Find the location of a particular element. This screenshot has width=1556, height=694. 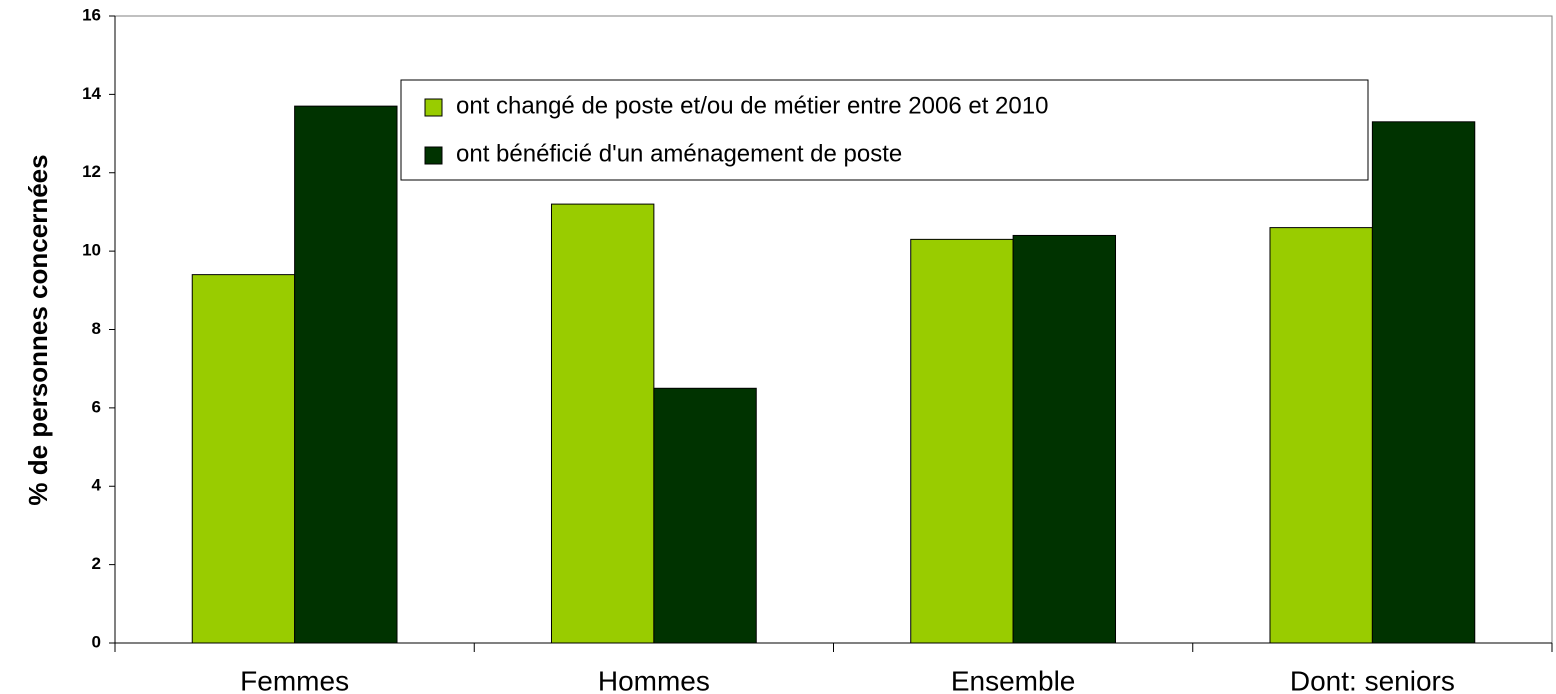

y-tick-label: 4 is located at coordinates (97, 485).